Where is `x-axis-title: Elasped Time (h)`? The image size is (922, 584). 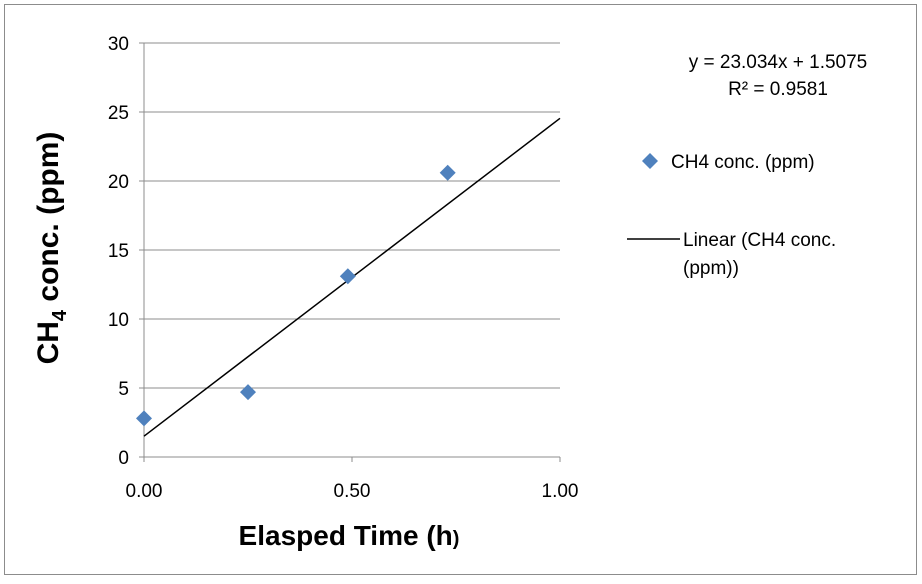
x-axis-title: Elasped Time (h) is located at coordinates (349, 535).